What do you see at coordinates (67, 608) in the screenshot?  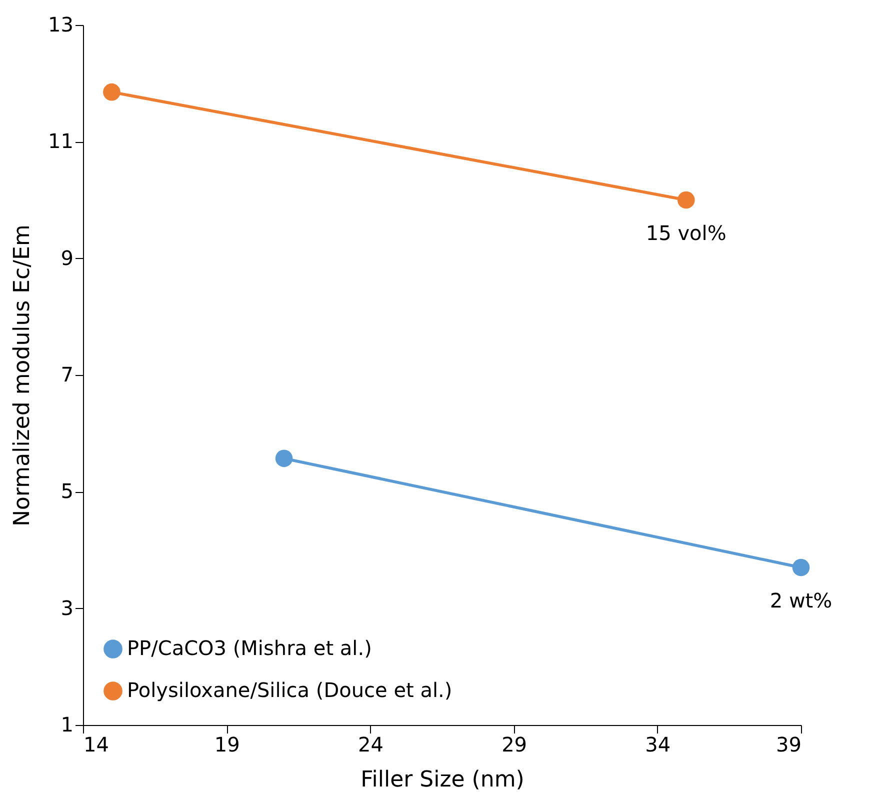 I see `y-tick-label: 3` at bounding box center [67, 608].